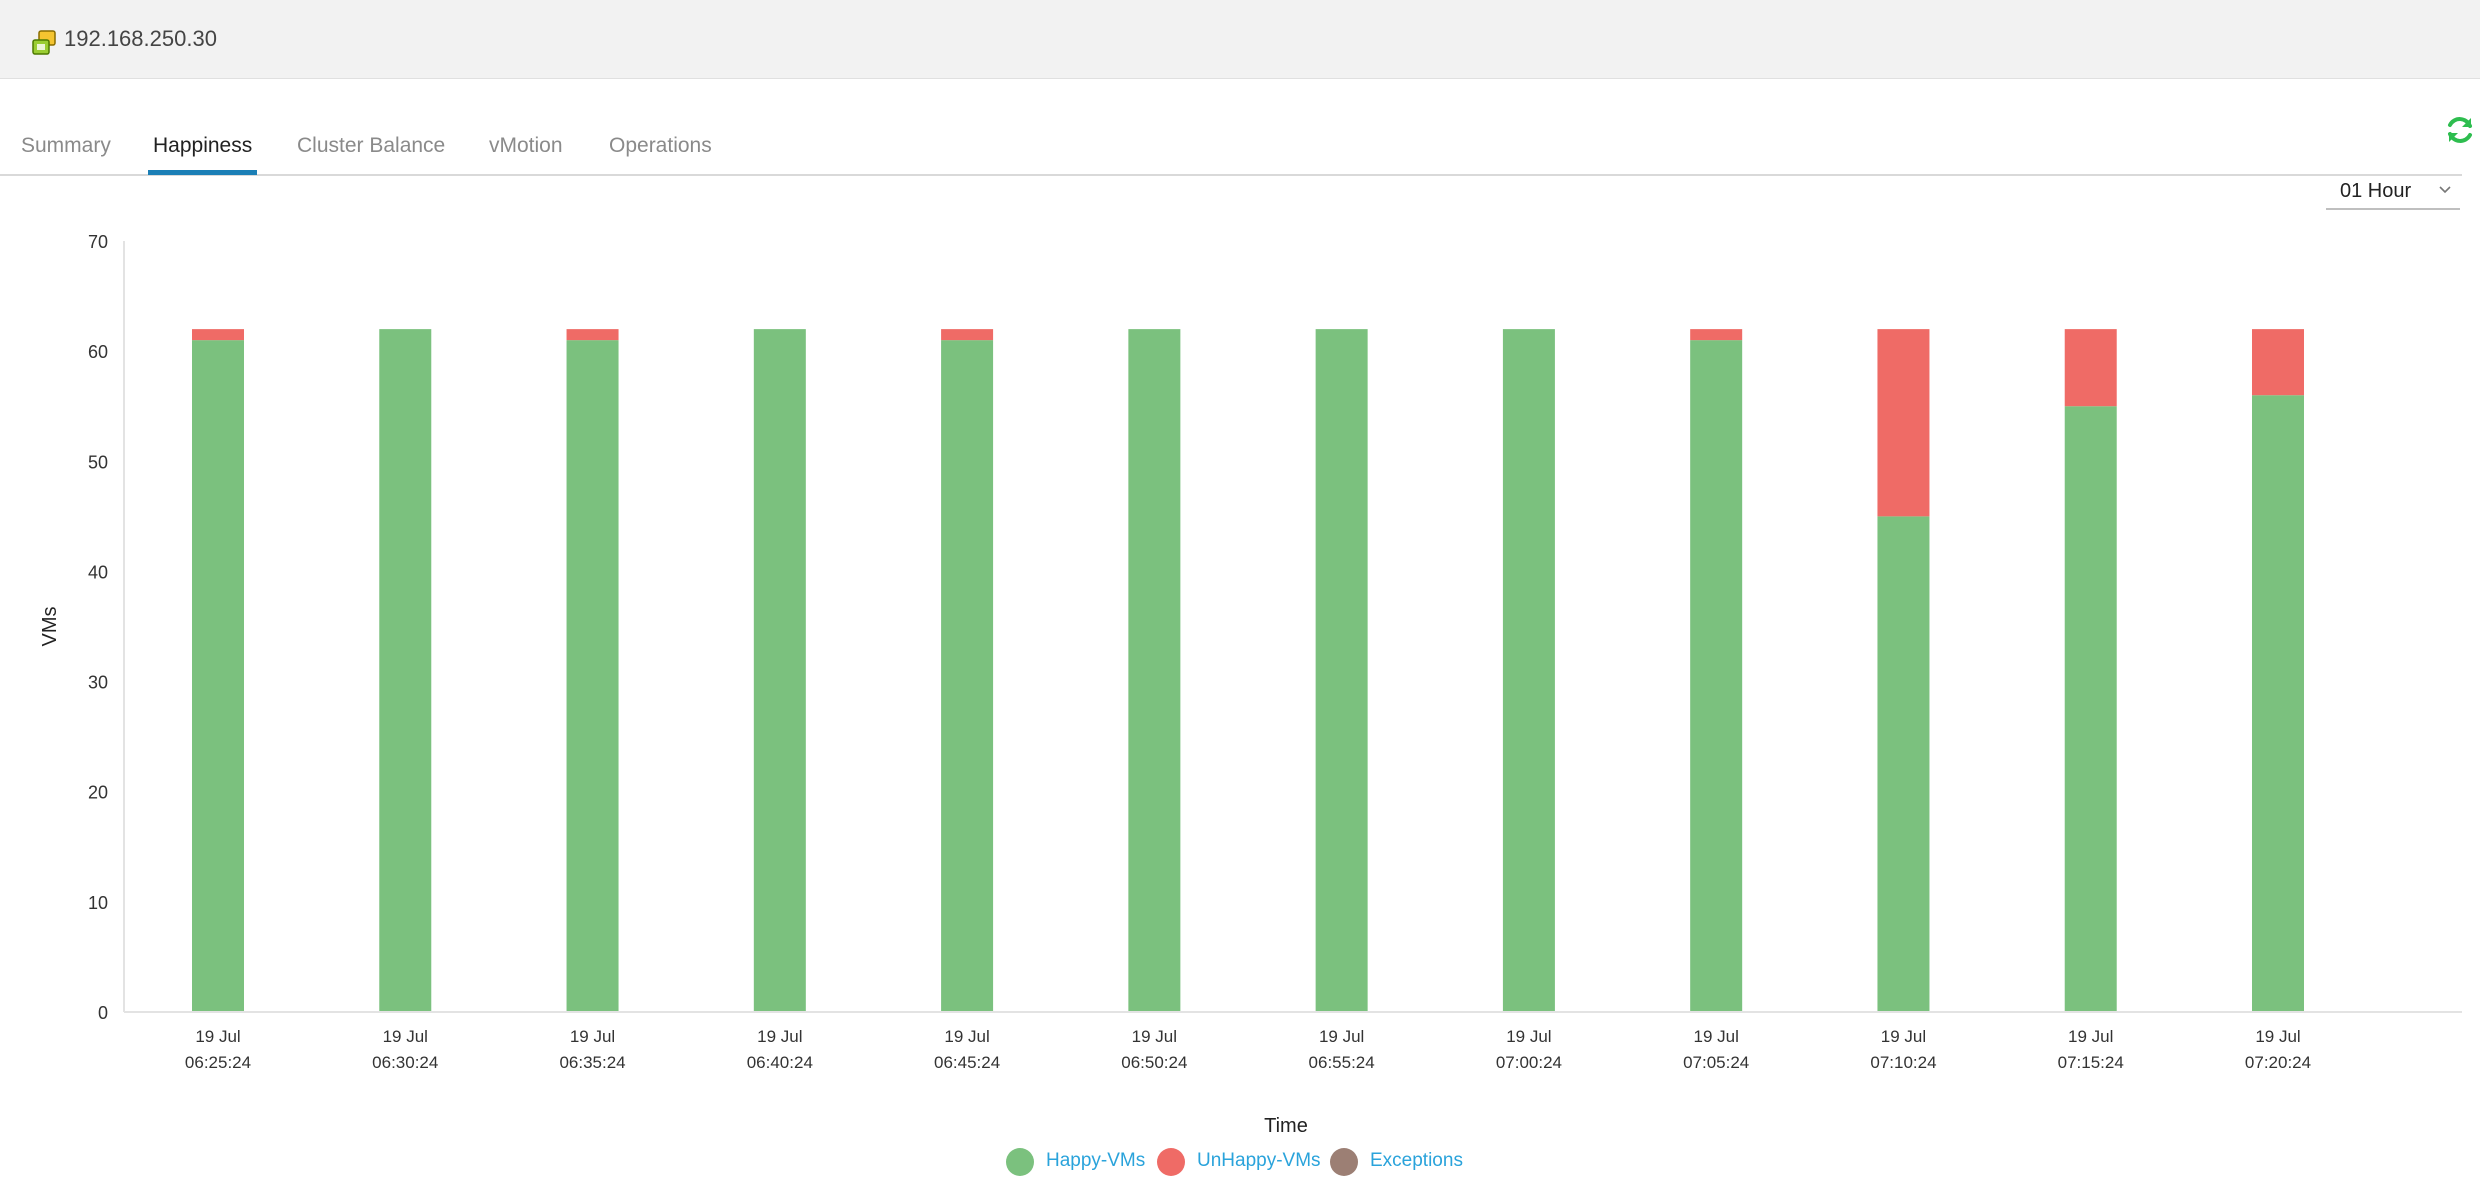 This screenshot has height=1188, width=2480. What do you see at coordinates (98, 462) in the screenshot?
I see `y-tick-label: 50` at bounding box center [98, 462].